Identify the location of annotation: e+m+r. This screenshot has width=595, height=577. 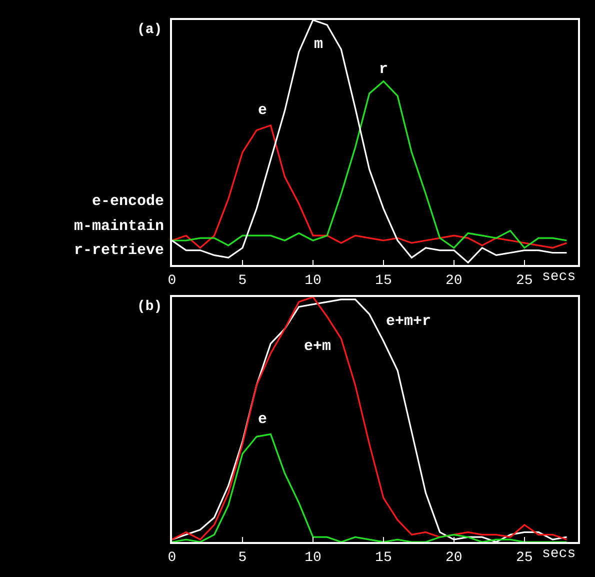
(409, 321).